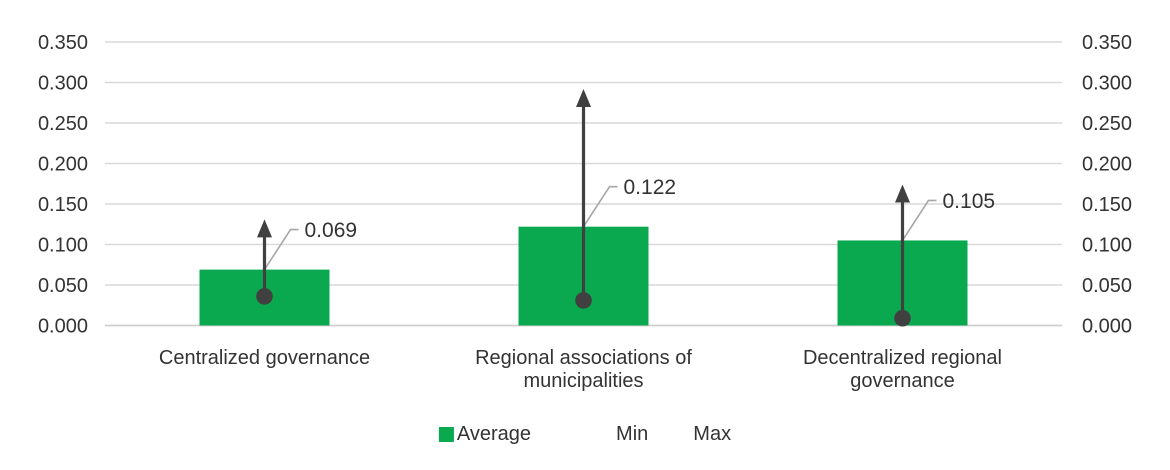 Image resolution: width=1170 pixels, height=470 pixels. What do you see at coordinates (494, 434) in the screenshot?
I see `legend-label-average: Average` at bounding box center [494, 434].